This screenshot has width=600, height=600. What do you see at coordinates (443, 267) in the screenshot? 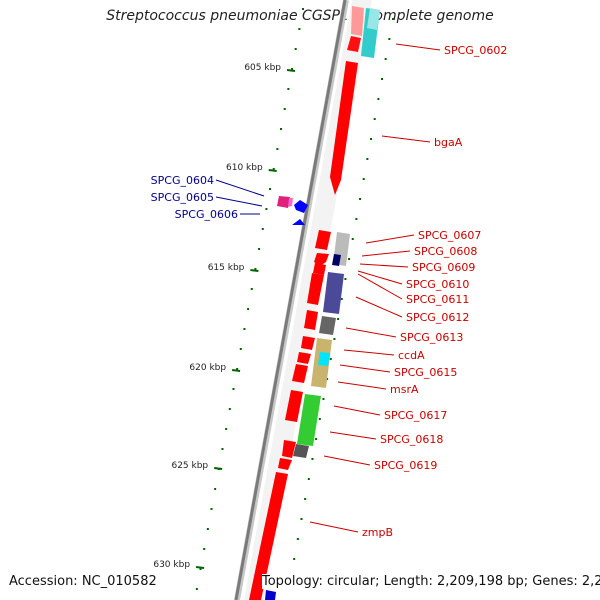
I see `gene-label: SPCG_0609` at bounding box center [443, 267].